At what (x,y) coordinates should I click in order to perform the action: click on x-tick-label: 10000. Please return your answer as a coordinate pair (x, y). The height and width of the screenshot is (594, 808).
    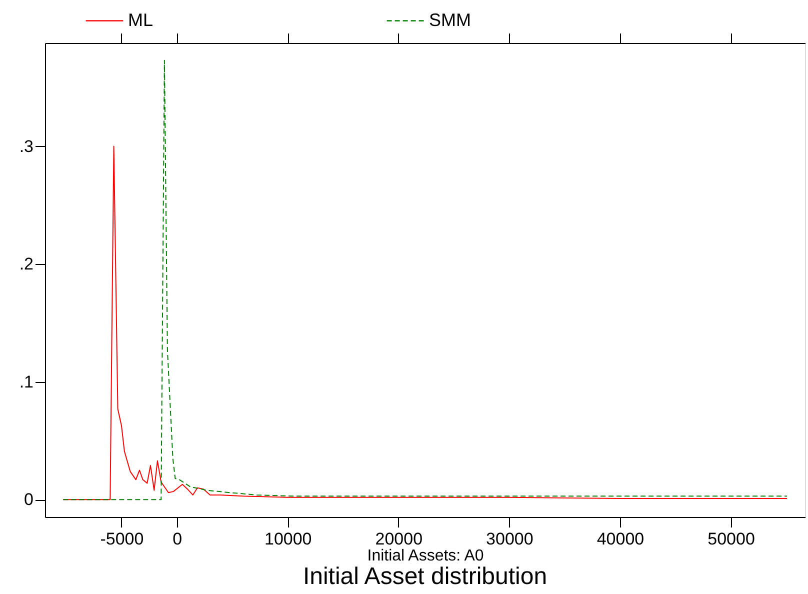
    Looking at the image, I should click on (288, 539).